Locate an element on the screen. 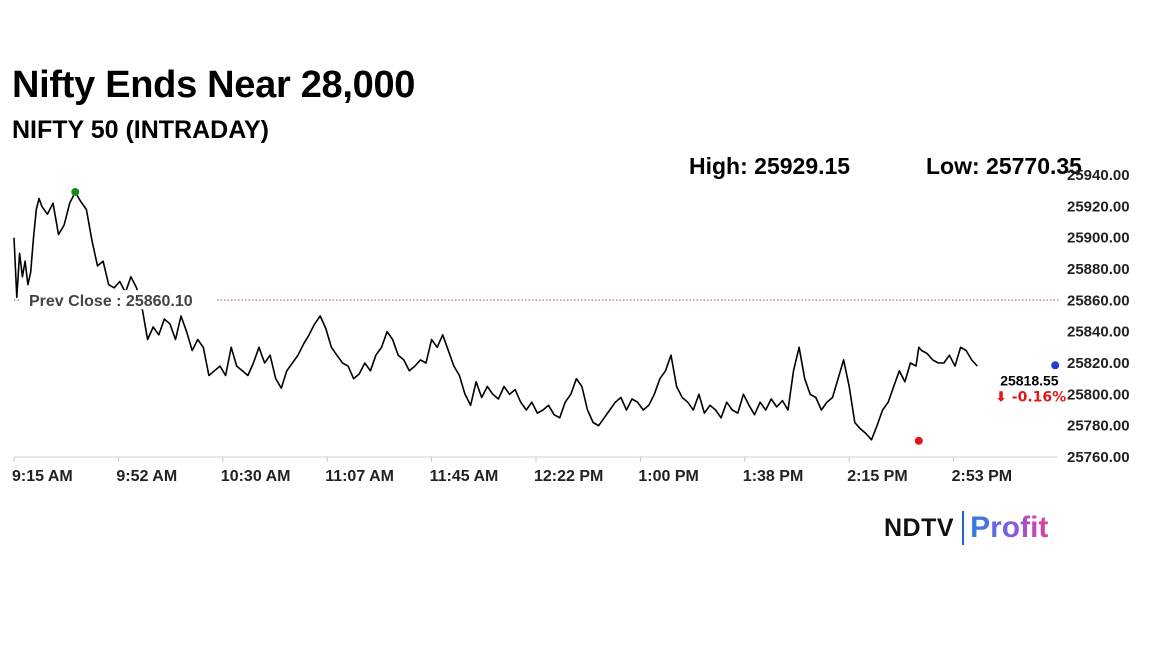 This screenshot has width=1152, height=648. low-point-marker is located at coordinates (918, 440).